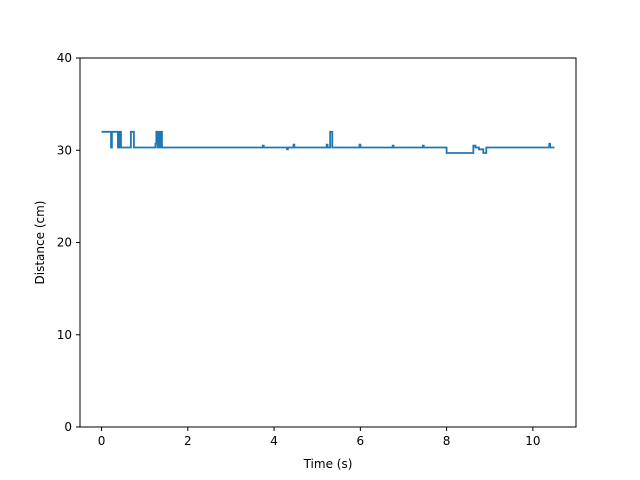 The image size is (640, 480). I want to click on x-tick-label: 2, so click(188, 441).